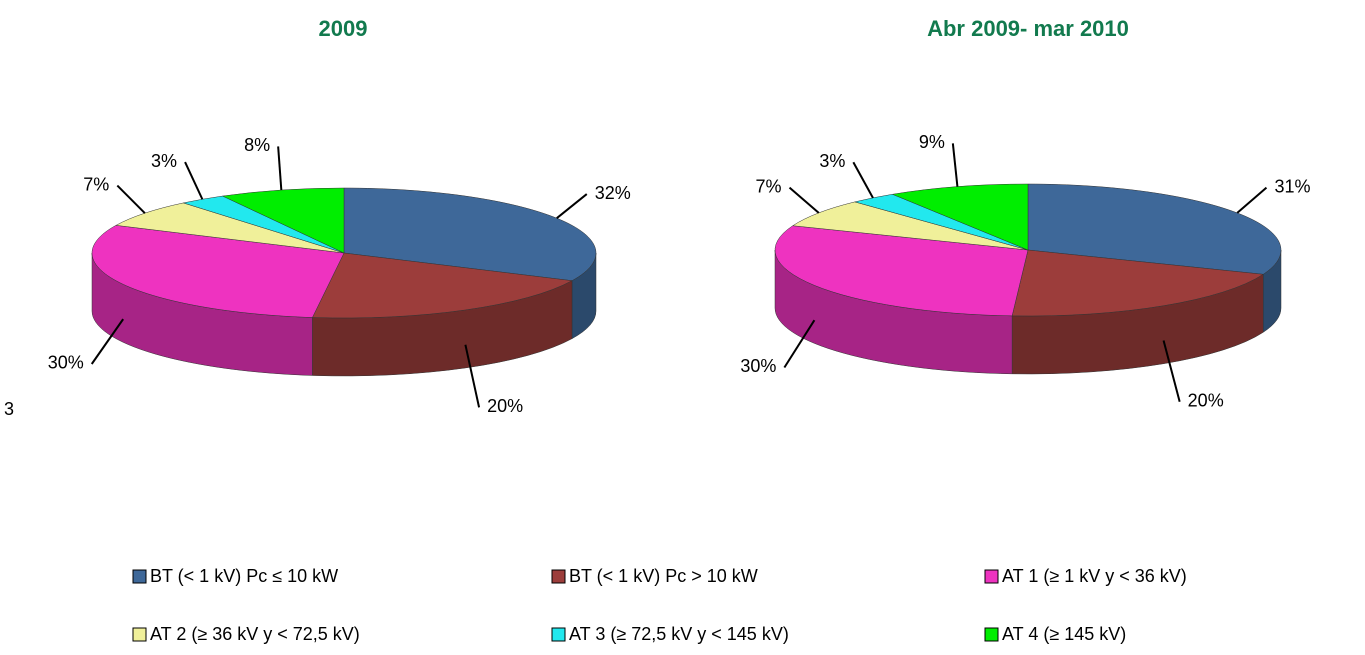 This screenshot has height=655, width=1365. I want to click on legend-label: BT (< 1 kV) Pc > 10 kW, so click(663, 576).